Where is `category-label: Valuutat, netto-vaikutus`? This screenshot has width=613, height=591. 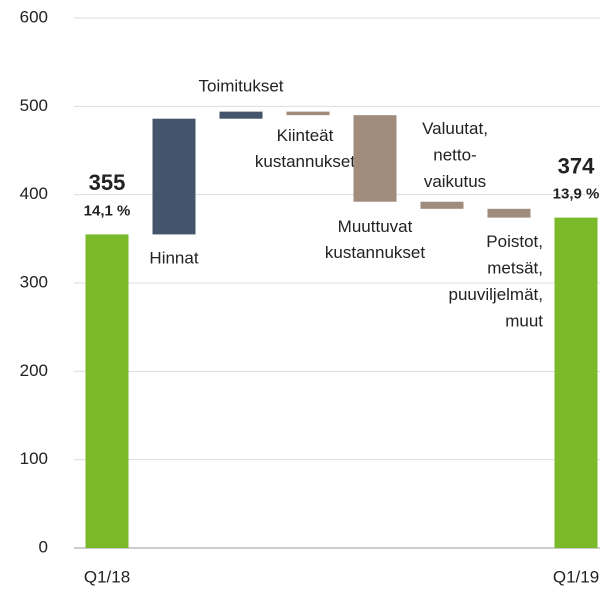
category-label: Valuutat, netto-vaikutus is located at coordinates (455, 155).